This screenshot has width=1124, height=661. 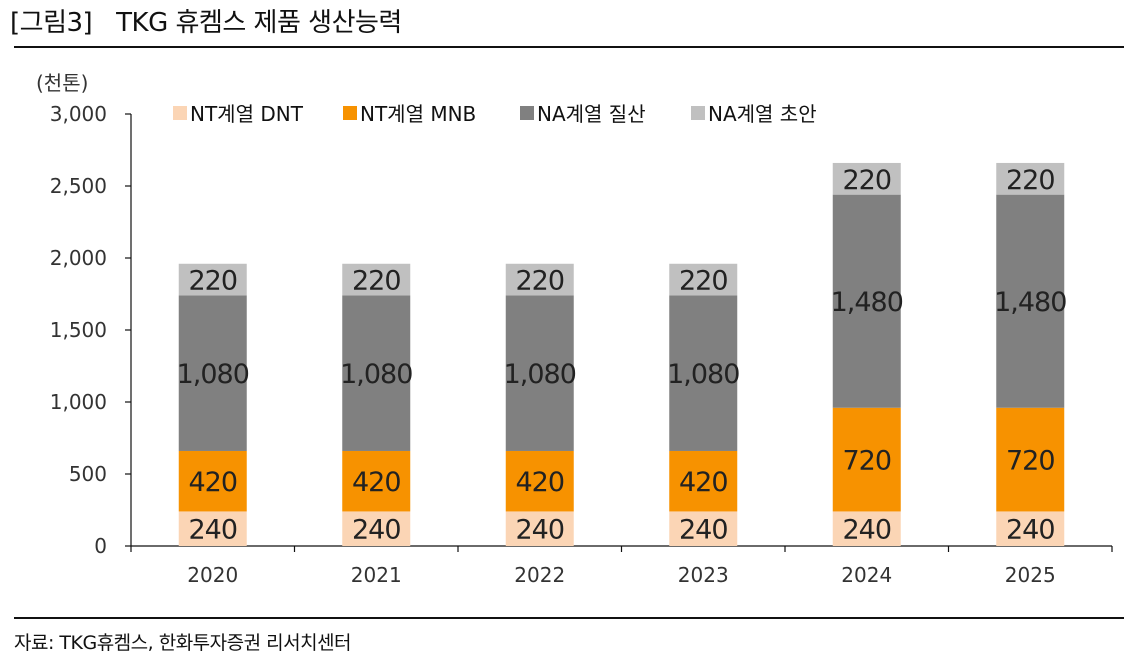 What do you see at coordinates (762, 114) in the screenshot?
I see `legend-label: NA계열 초안` at bounding box center [762, 114].